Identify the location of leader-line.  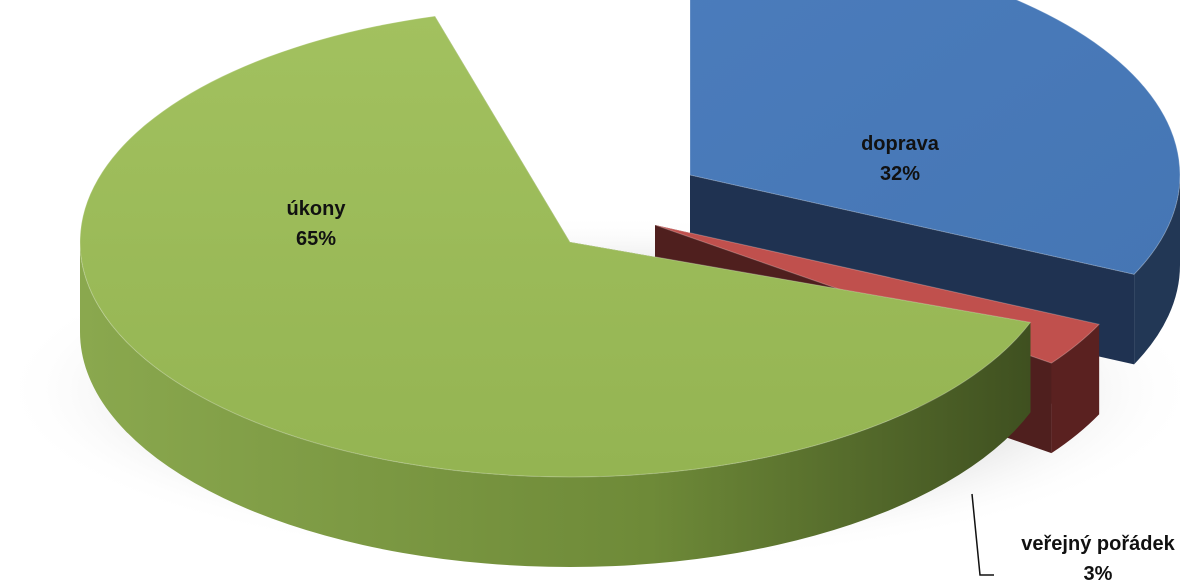
(982, 534).